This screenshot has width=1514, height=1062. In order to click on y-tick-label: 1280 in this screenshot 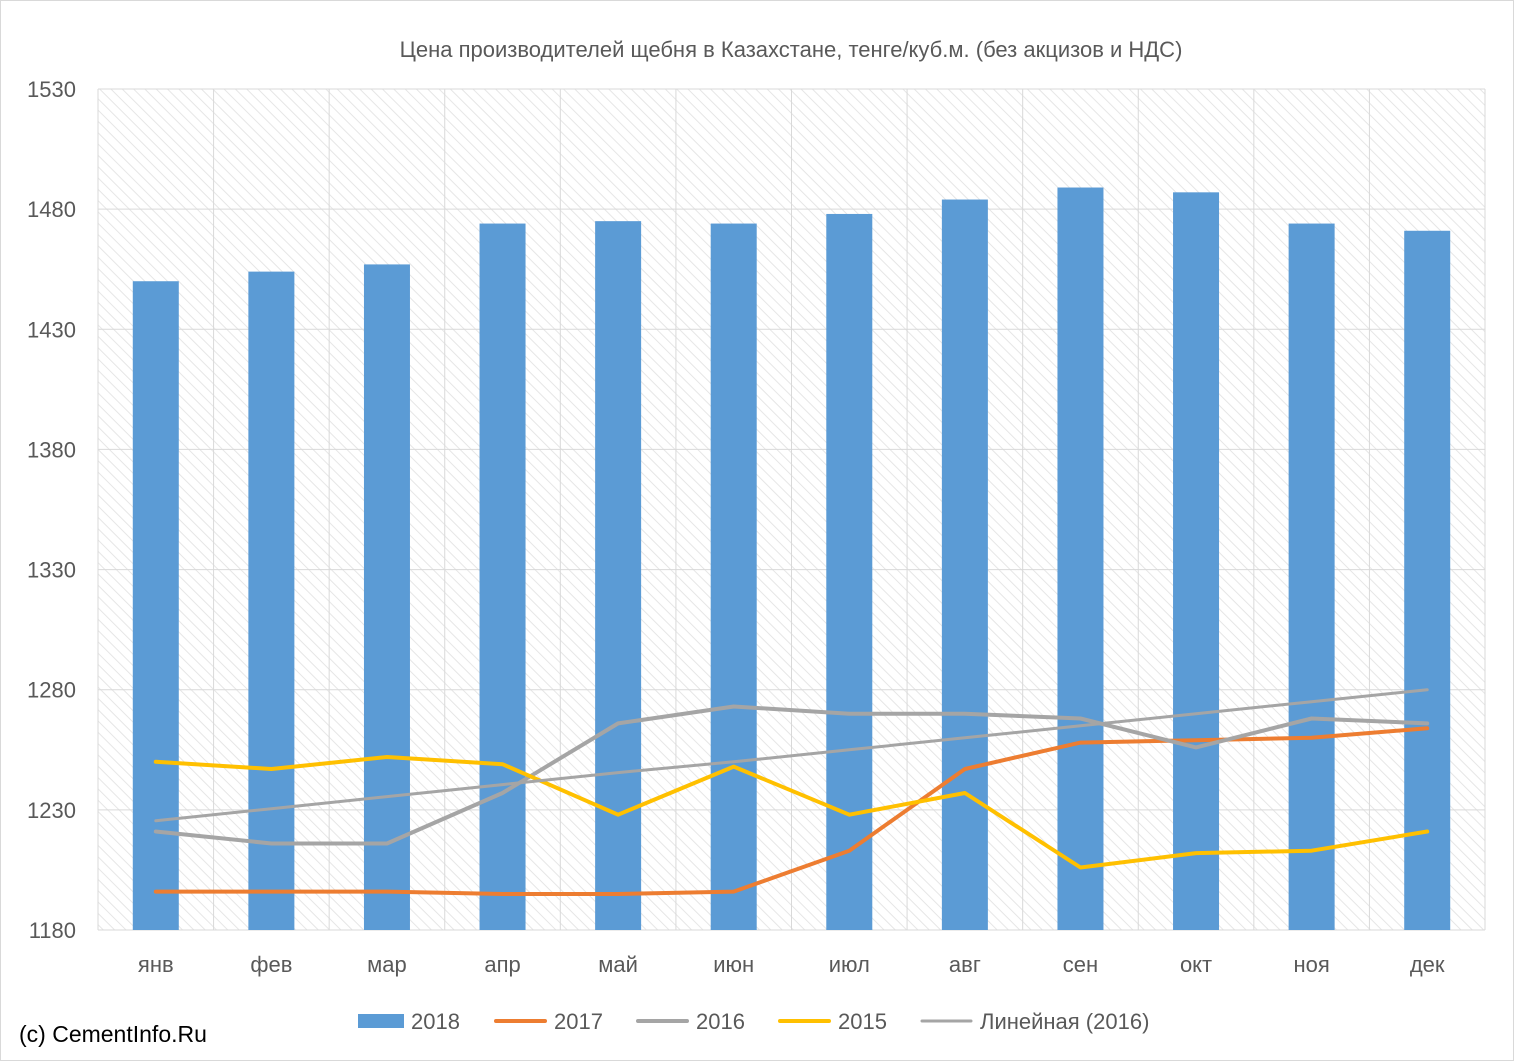, I will do `click(51, 690)`.